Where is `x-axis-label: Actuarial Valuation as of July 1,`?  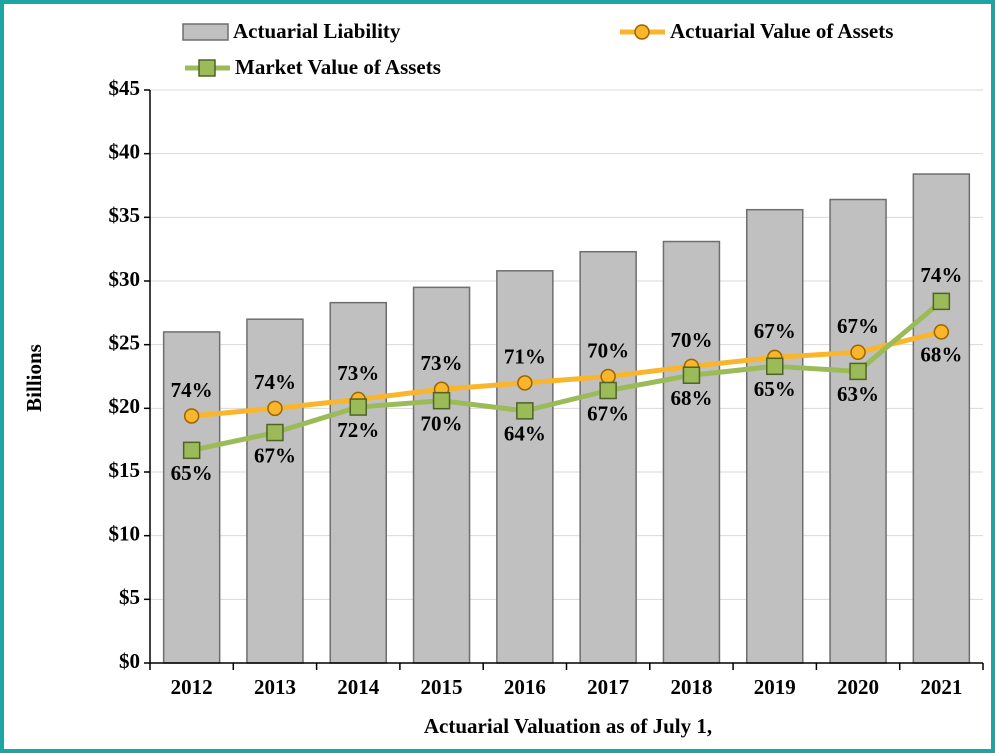
x-axis-label: Actuarial Valuation as of July 1, is located at coordinates (568, 726).